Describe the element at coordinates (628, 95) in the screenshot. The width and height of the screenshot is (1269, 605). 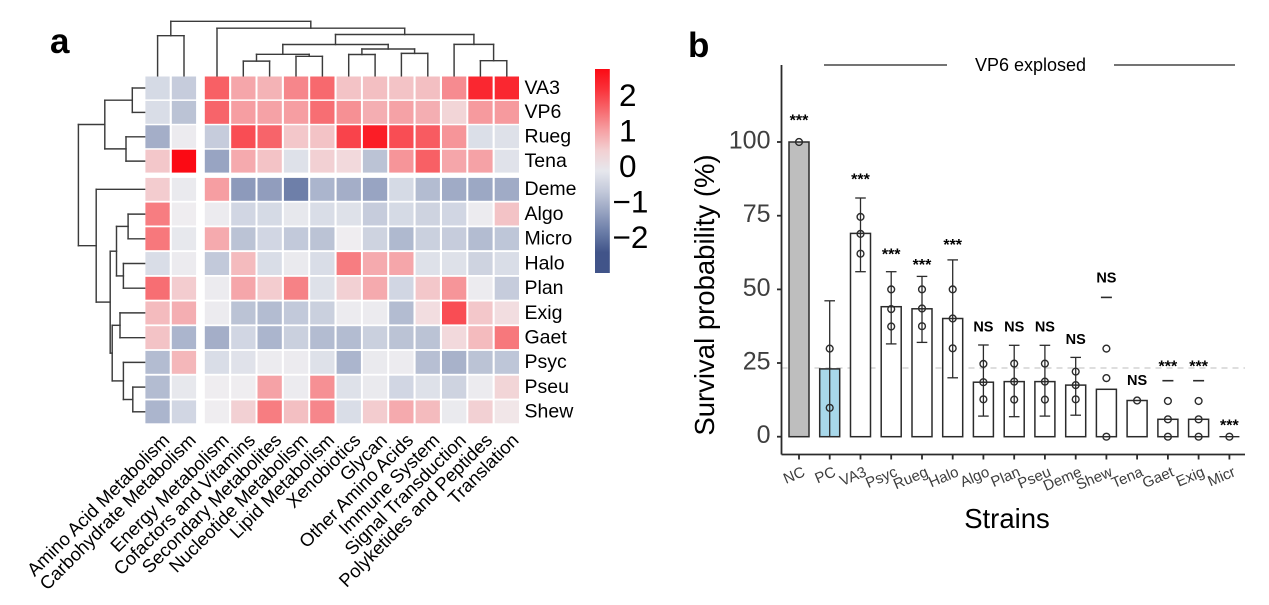
I see `svg-text: 2` at that location.